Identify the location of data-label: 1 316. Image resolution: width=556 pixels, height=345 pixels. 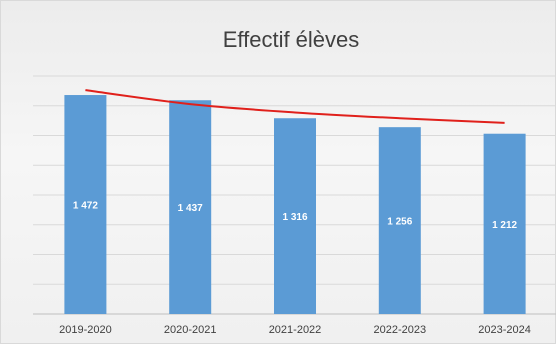
(294, 217).